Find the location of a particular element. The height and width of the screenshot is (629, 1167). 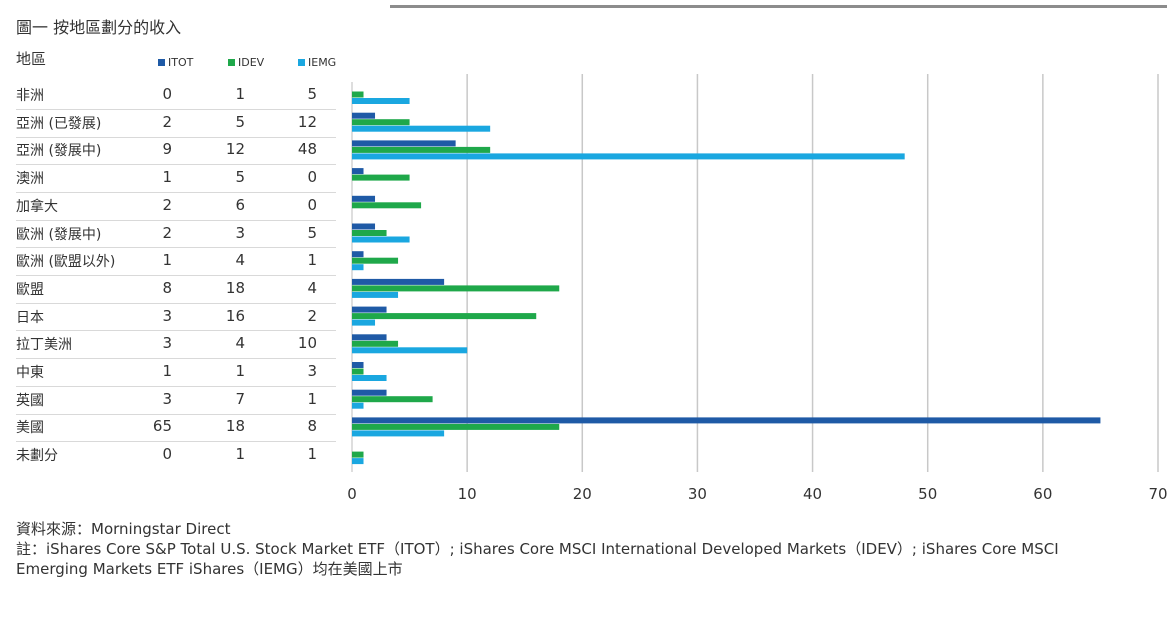

x-tick-label: 0 is located at coordinates (352, 494).